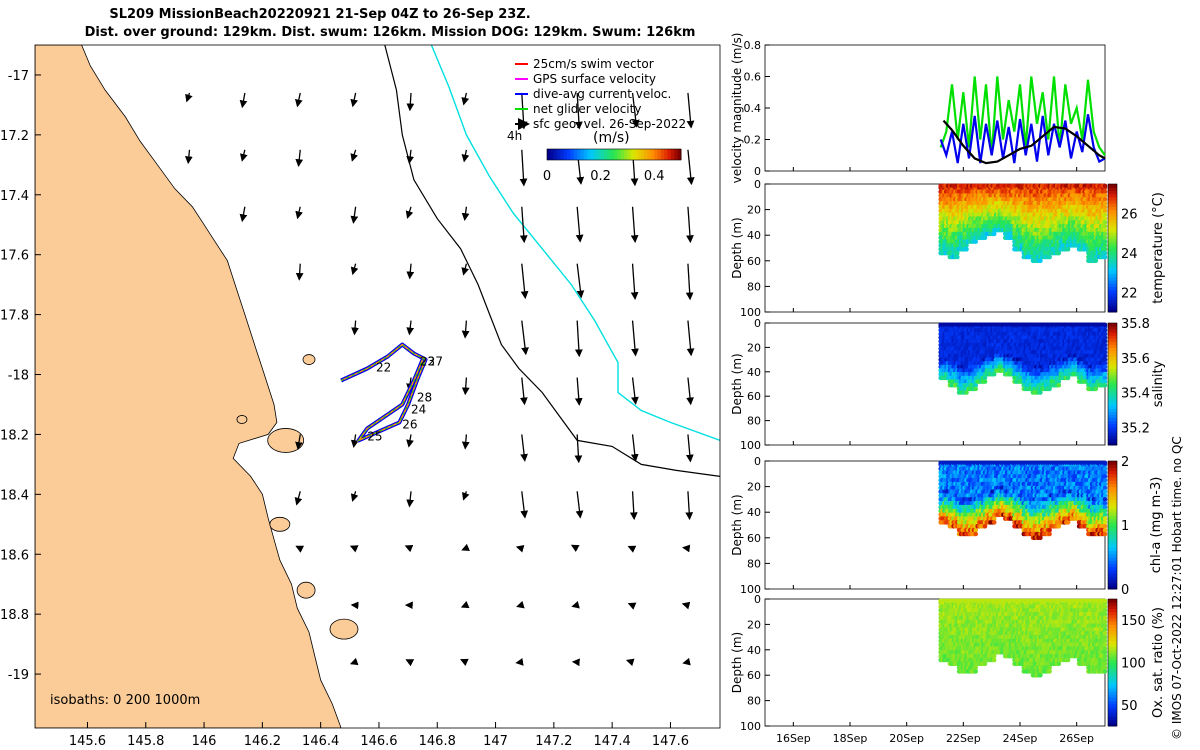  I want to click on track-label-23: 23, so click(427, 362).